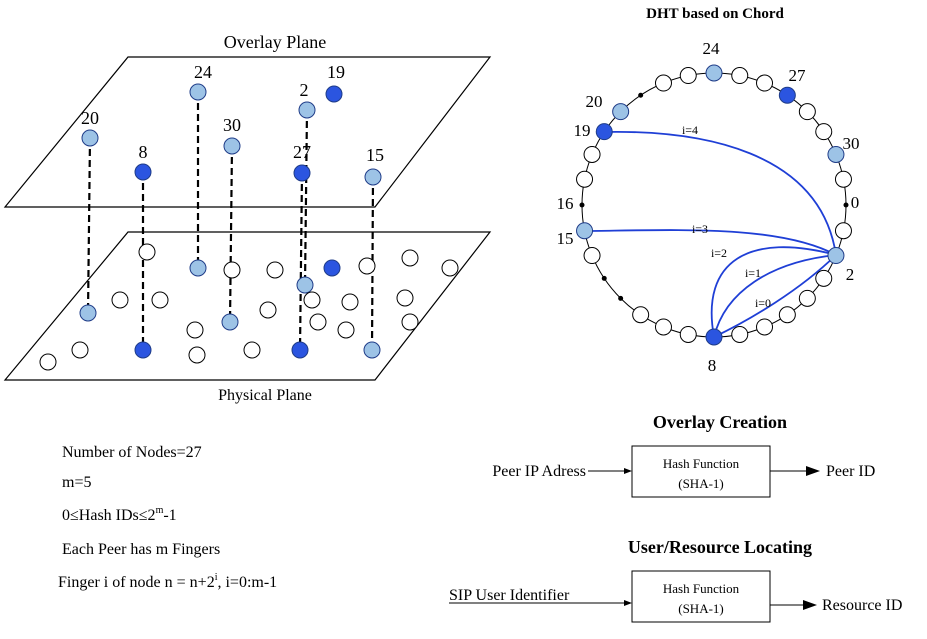 Image resolution: width=927 pixels, height=639 pixels. Describe the element at coordinates (167, 581) in the screenshot. I see `note: Finger i of node n = n+2i, i=0:m-1` at that location.